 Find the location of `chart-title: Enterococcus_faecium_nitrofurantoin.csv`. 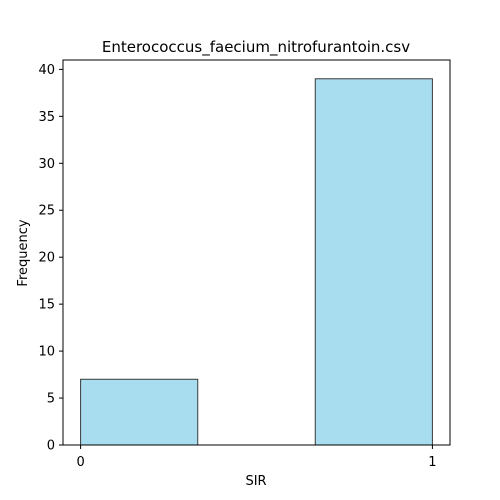

chart-title: Enterococcus_faecium_nitrofurantoin.csv is located at coordinates (256, 47).